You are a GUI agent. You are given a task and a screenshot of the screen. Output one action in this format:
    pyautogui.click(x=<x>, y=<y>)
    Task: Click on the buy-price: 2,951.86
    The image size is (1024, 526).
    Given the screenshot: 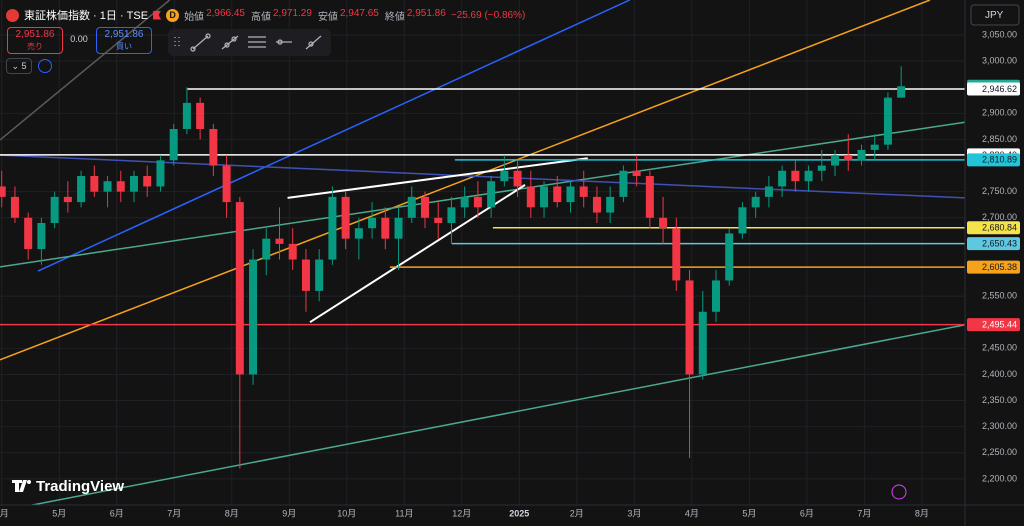 What is the action you would take?
    pyautogui.click(x=124, y=34)
    